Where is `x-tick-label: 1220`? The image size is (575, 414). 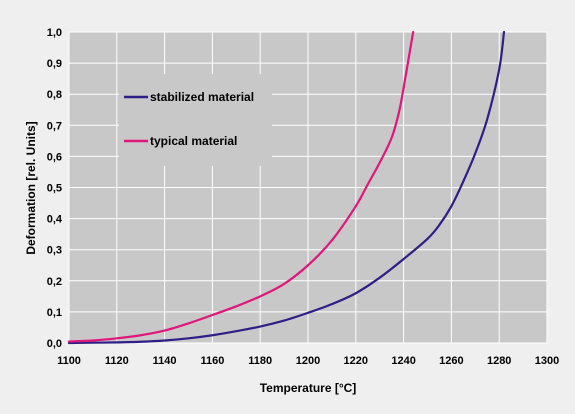
x-tick-label: 1220 is located at coordinates (356, 361).